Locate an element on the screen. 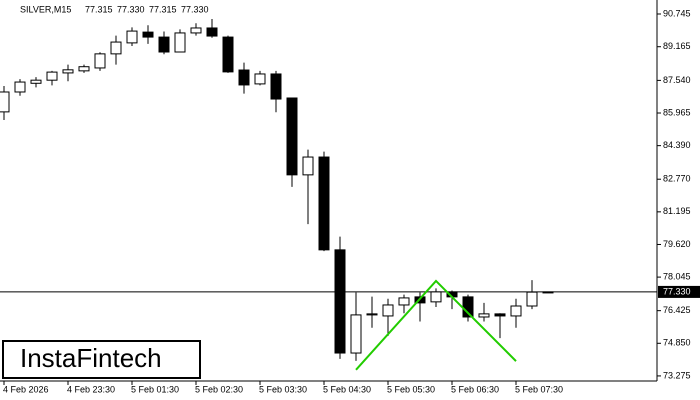 The height and width of the screenshot is (400, 700). x-tick-label: 5 Feb 05:30 is located at coordinates (411, 389).